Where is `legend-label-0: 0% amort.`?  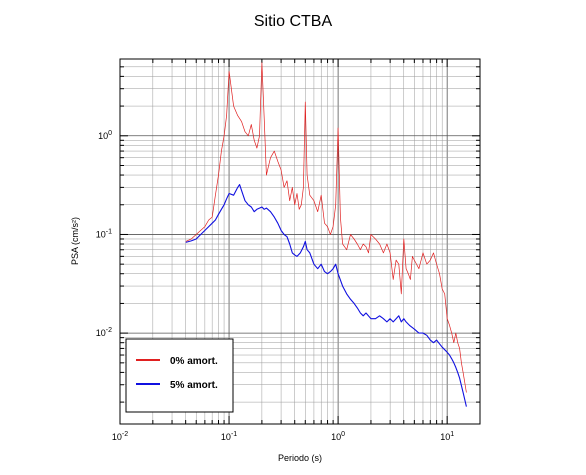
legend-label-0: 0% amort. is located at coordinates (194, 361).